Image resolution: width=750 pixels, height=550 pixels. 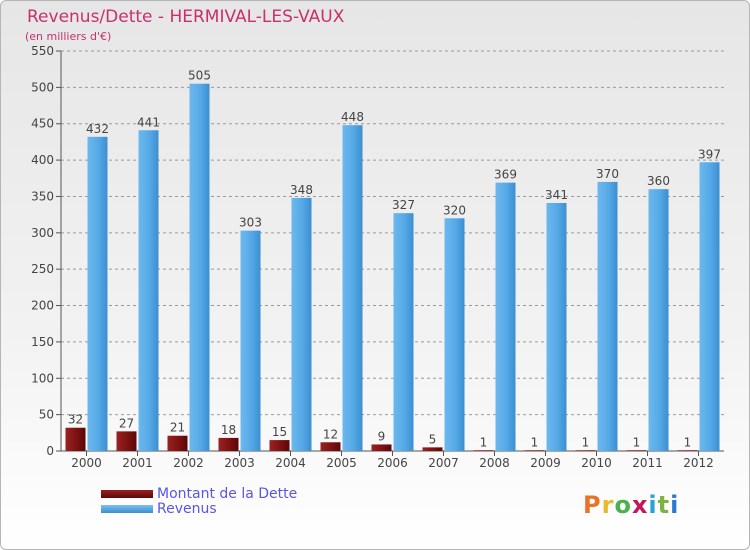 What do you see at coordinates (42, 87) in the screenshot?
I see `y-tick-label: 500` at bounding box center [42, 87].